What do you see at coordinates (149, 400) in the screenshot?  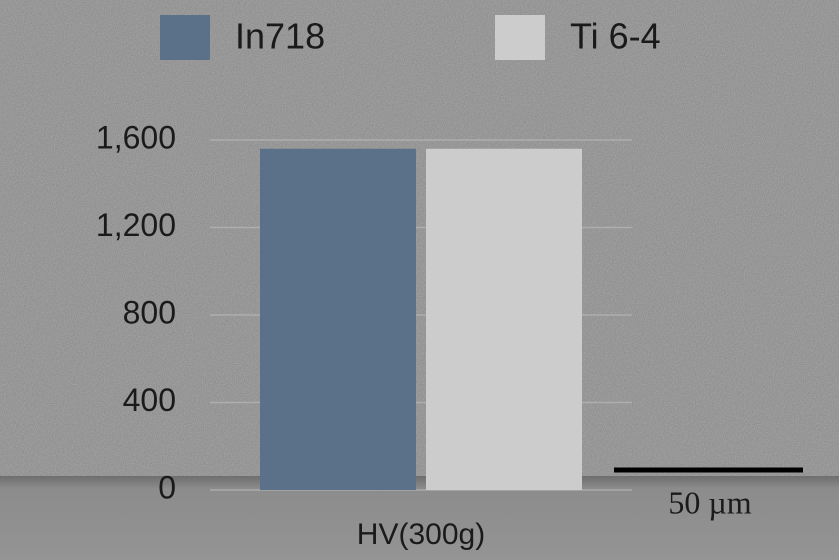 I see `y-tick-label: 400` at bounding box center [149, 400].